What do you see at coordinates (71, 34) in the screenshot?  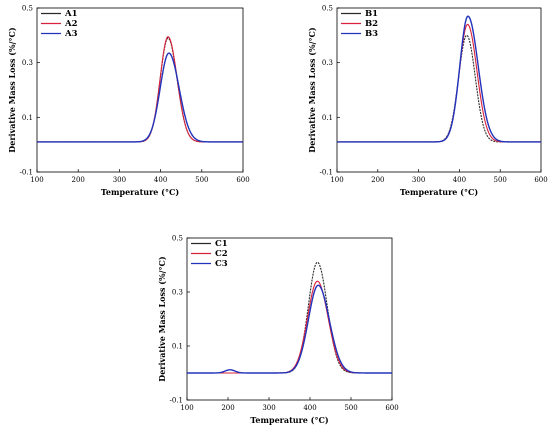 I see `legend-label-a3: A3` at bounding box center [71, 34].